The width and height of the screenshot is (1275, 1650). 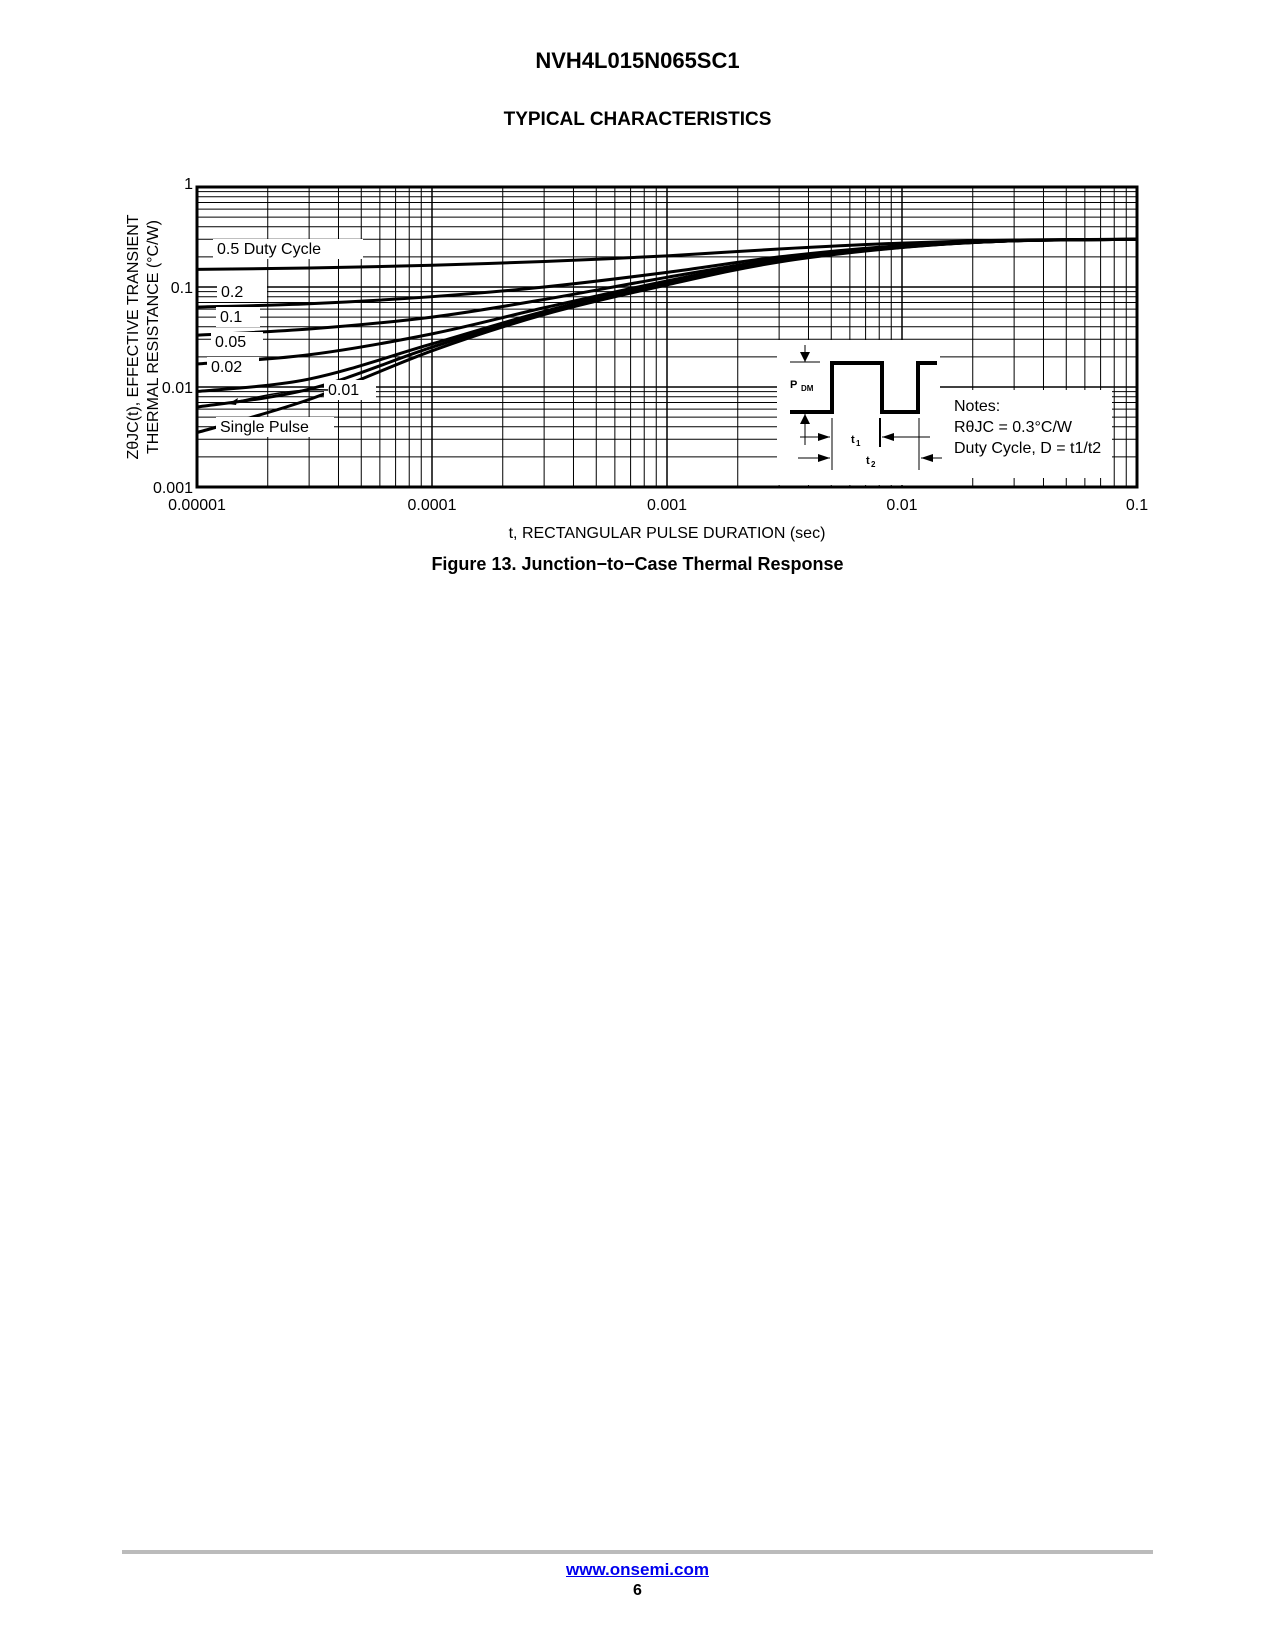 What do you see at coordinates (637, 1552) in the screenshot?
I see `footer-divider` at bounding box center [637, 1552].